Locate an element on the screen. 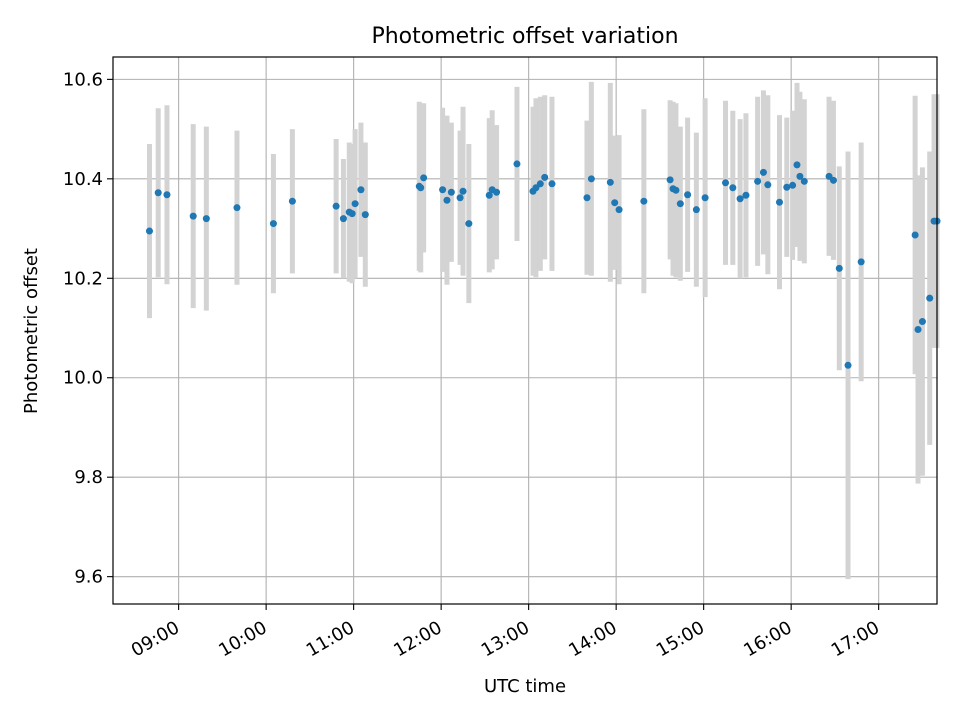 The width and height of the screenshot is (960, 720). y-tick-label: 10.4 is located at coordinates (83, 179).